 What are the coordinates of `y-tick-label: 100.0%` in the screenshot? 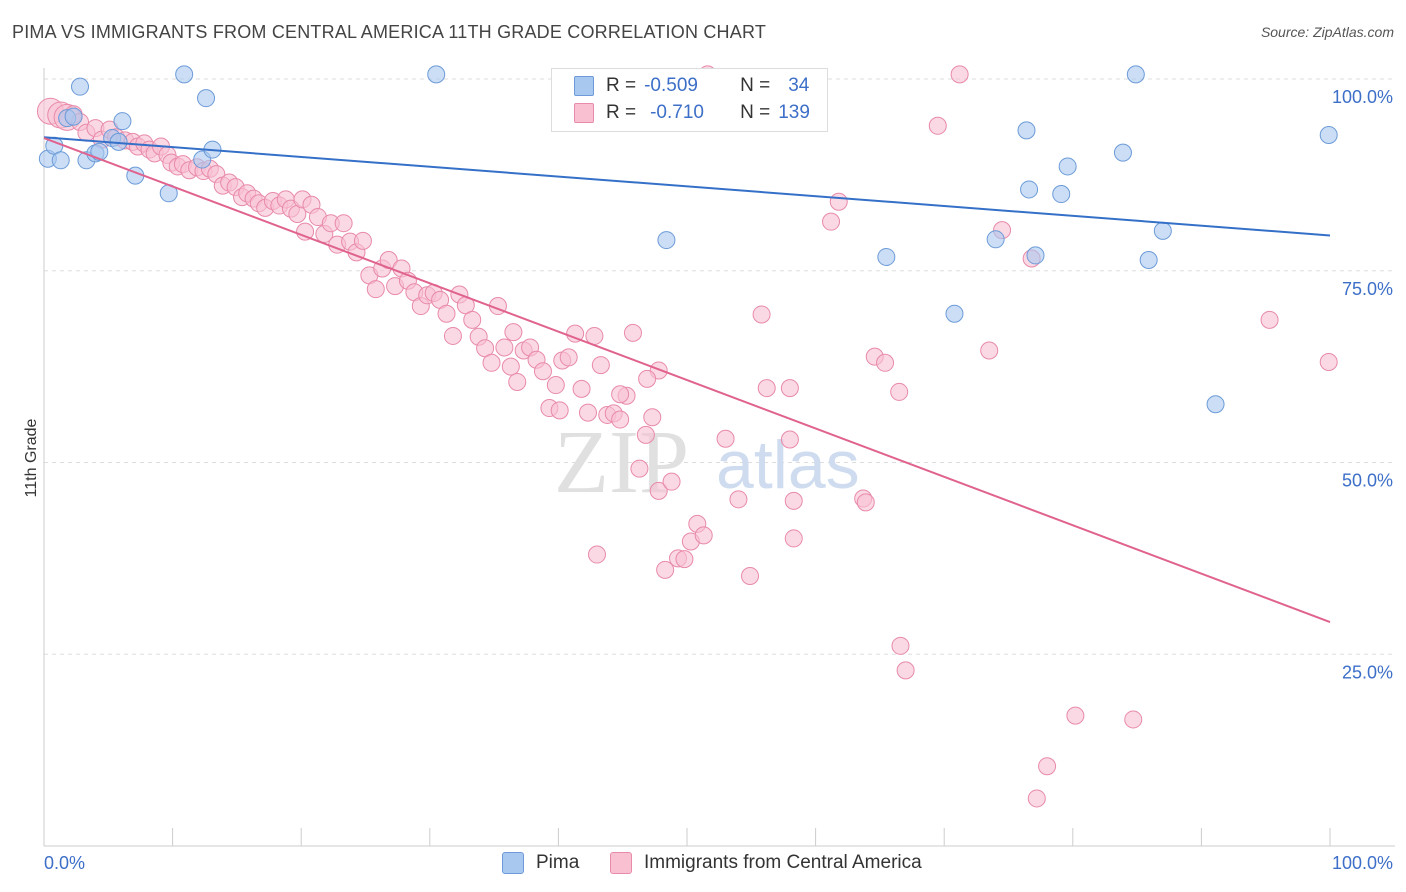 It's located at (1362, 97).